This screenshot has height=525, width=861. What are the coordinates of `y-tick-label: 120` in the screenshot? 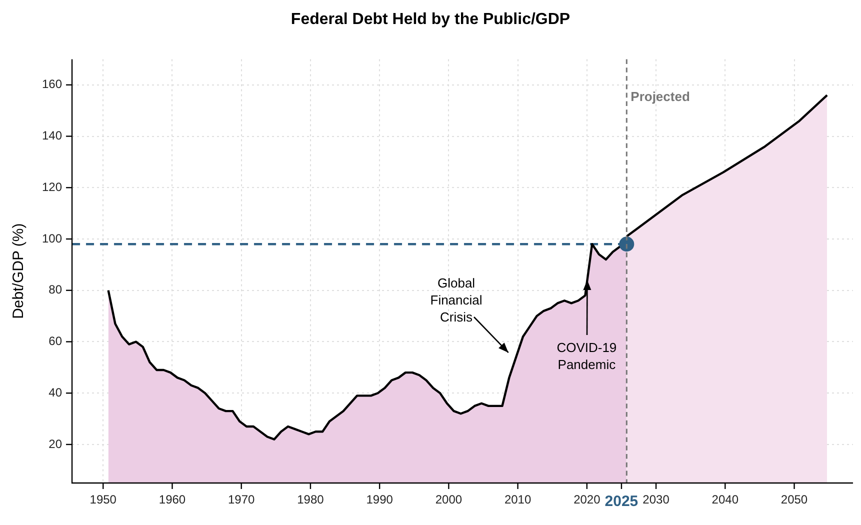 It's located at (52, 187).